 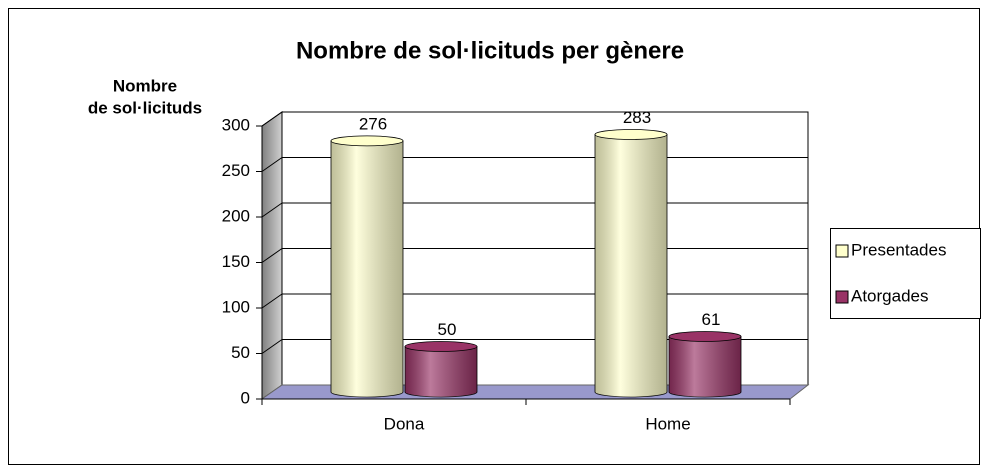 What do you see at coordinates (490, 50) in the screenshot?
I see `chart-title: Nombre de sol·licituds per gènere` at bounding box center [490, 50].